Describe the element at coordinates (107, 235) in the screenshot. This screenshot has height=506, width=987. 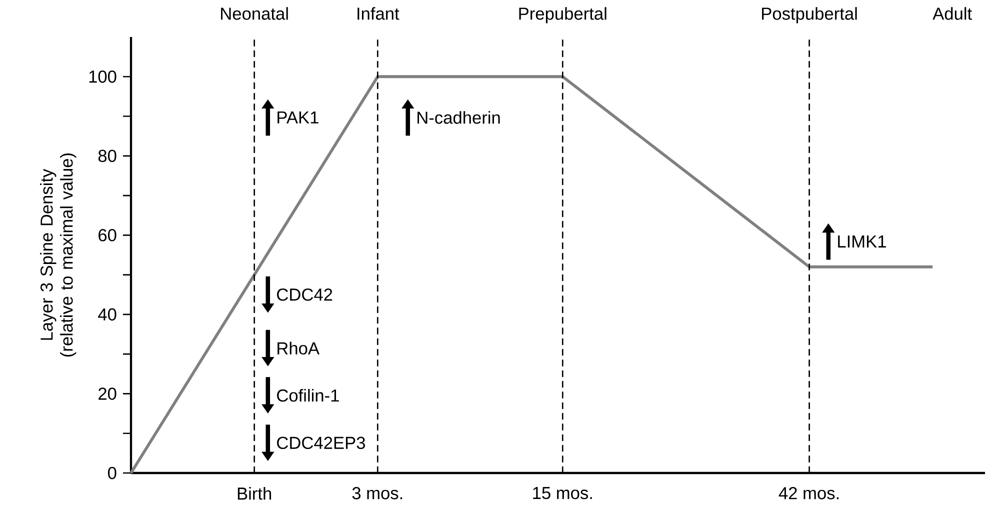
I see `y-tick-label: 60` at that location.